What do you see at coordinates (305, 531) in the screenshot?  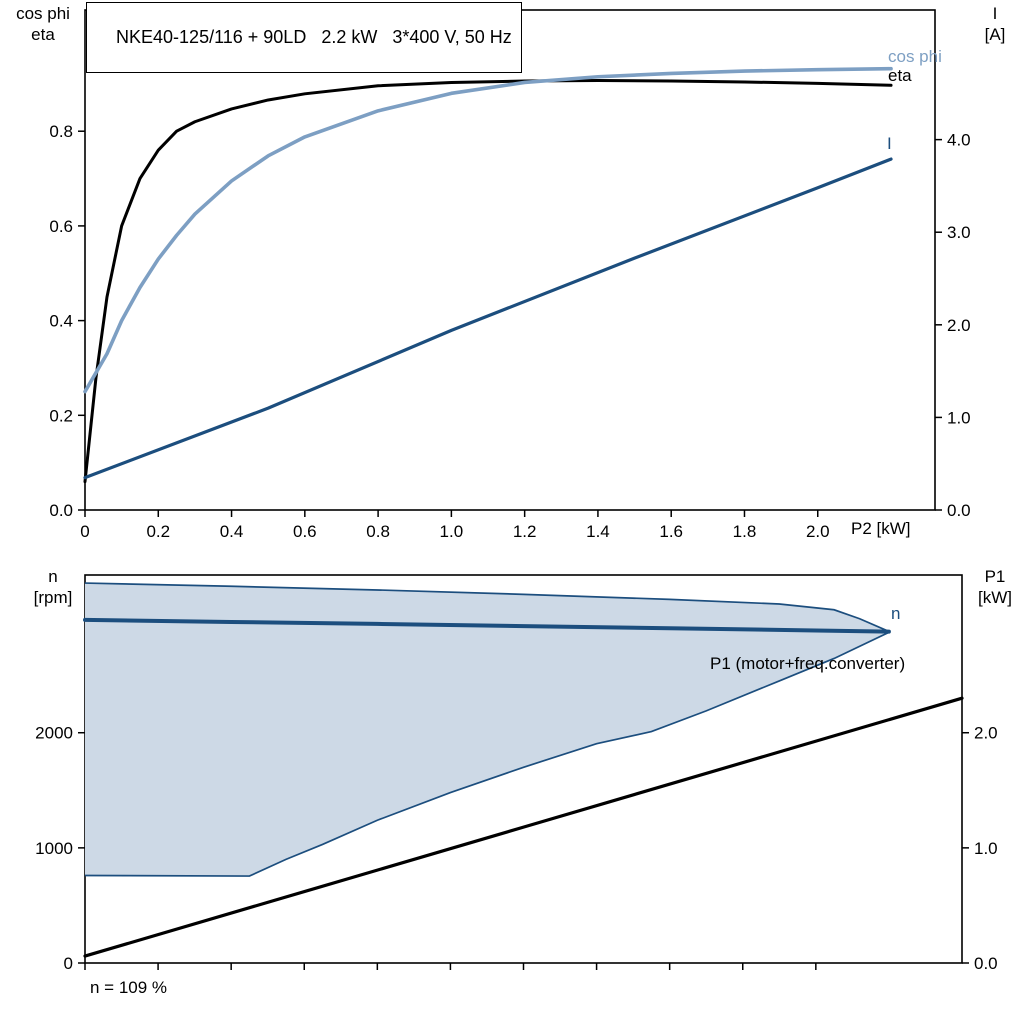 I see `x-tick-label: 0.6` at bounding box center [305, 531].